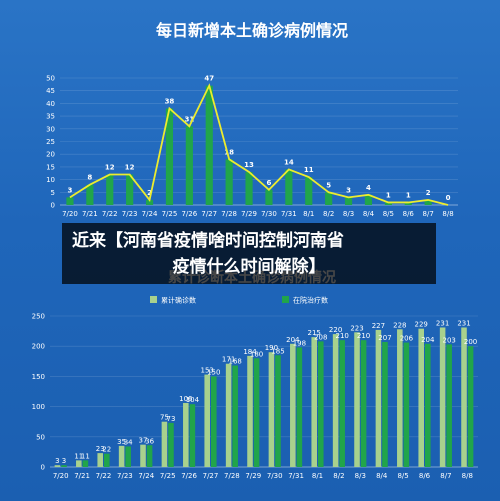  Describe the element at coordinates (356, 328) in the screenshot. I see `chart2-data-label: 223` at that location.